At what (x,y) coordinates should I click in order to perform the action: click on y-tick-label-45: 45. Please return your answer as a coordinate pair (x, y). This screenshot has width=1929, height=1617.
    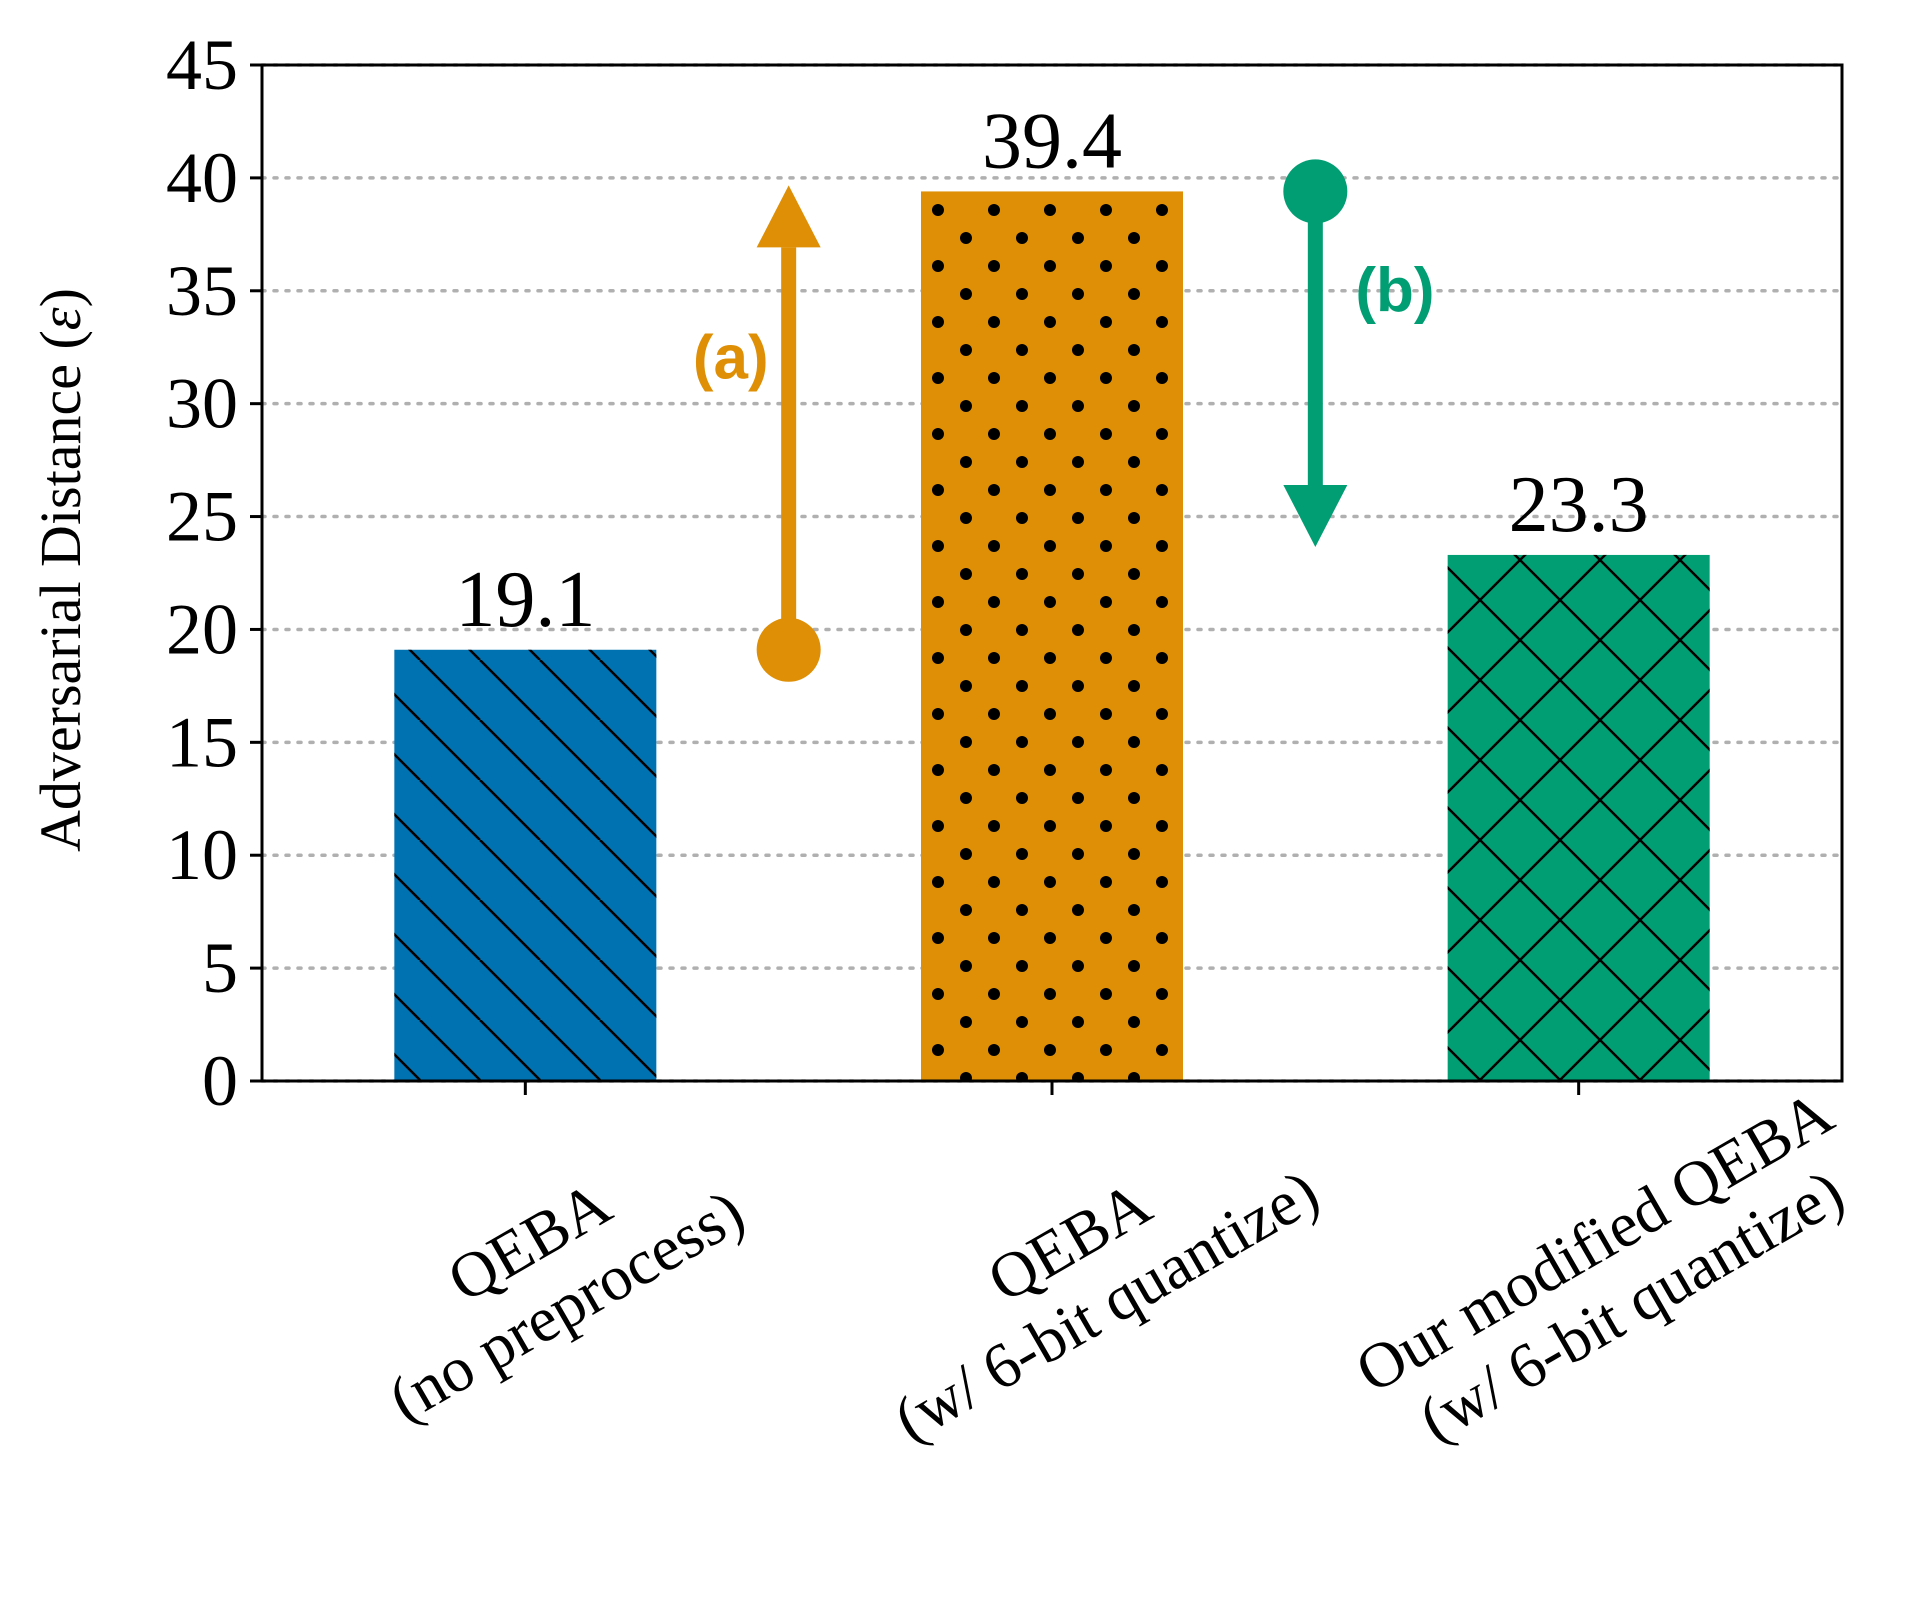
    Looking at the image, I should click on (202, 65).